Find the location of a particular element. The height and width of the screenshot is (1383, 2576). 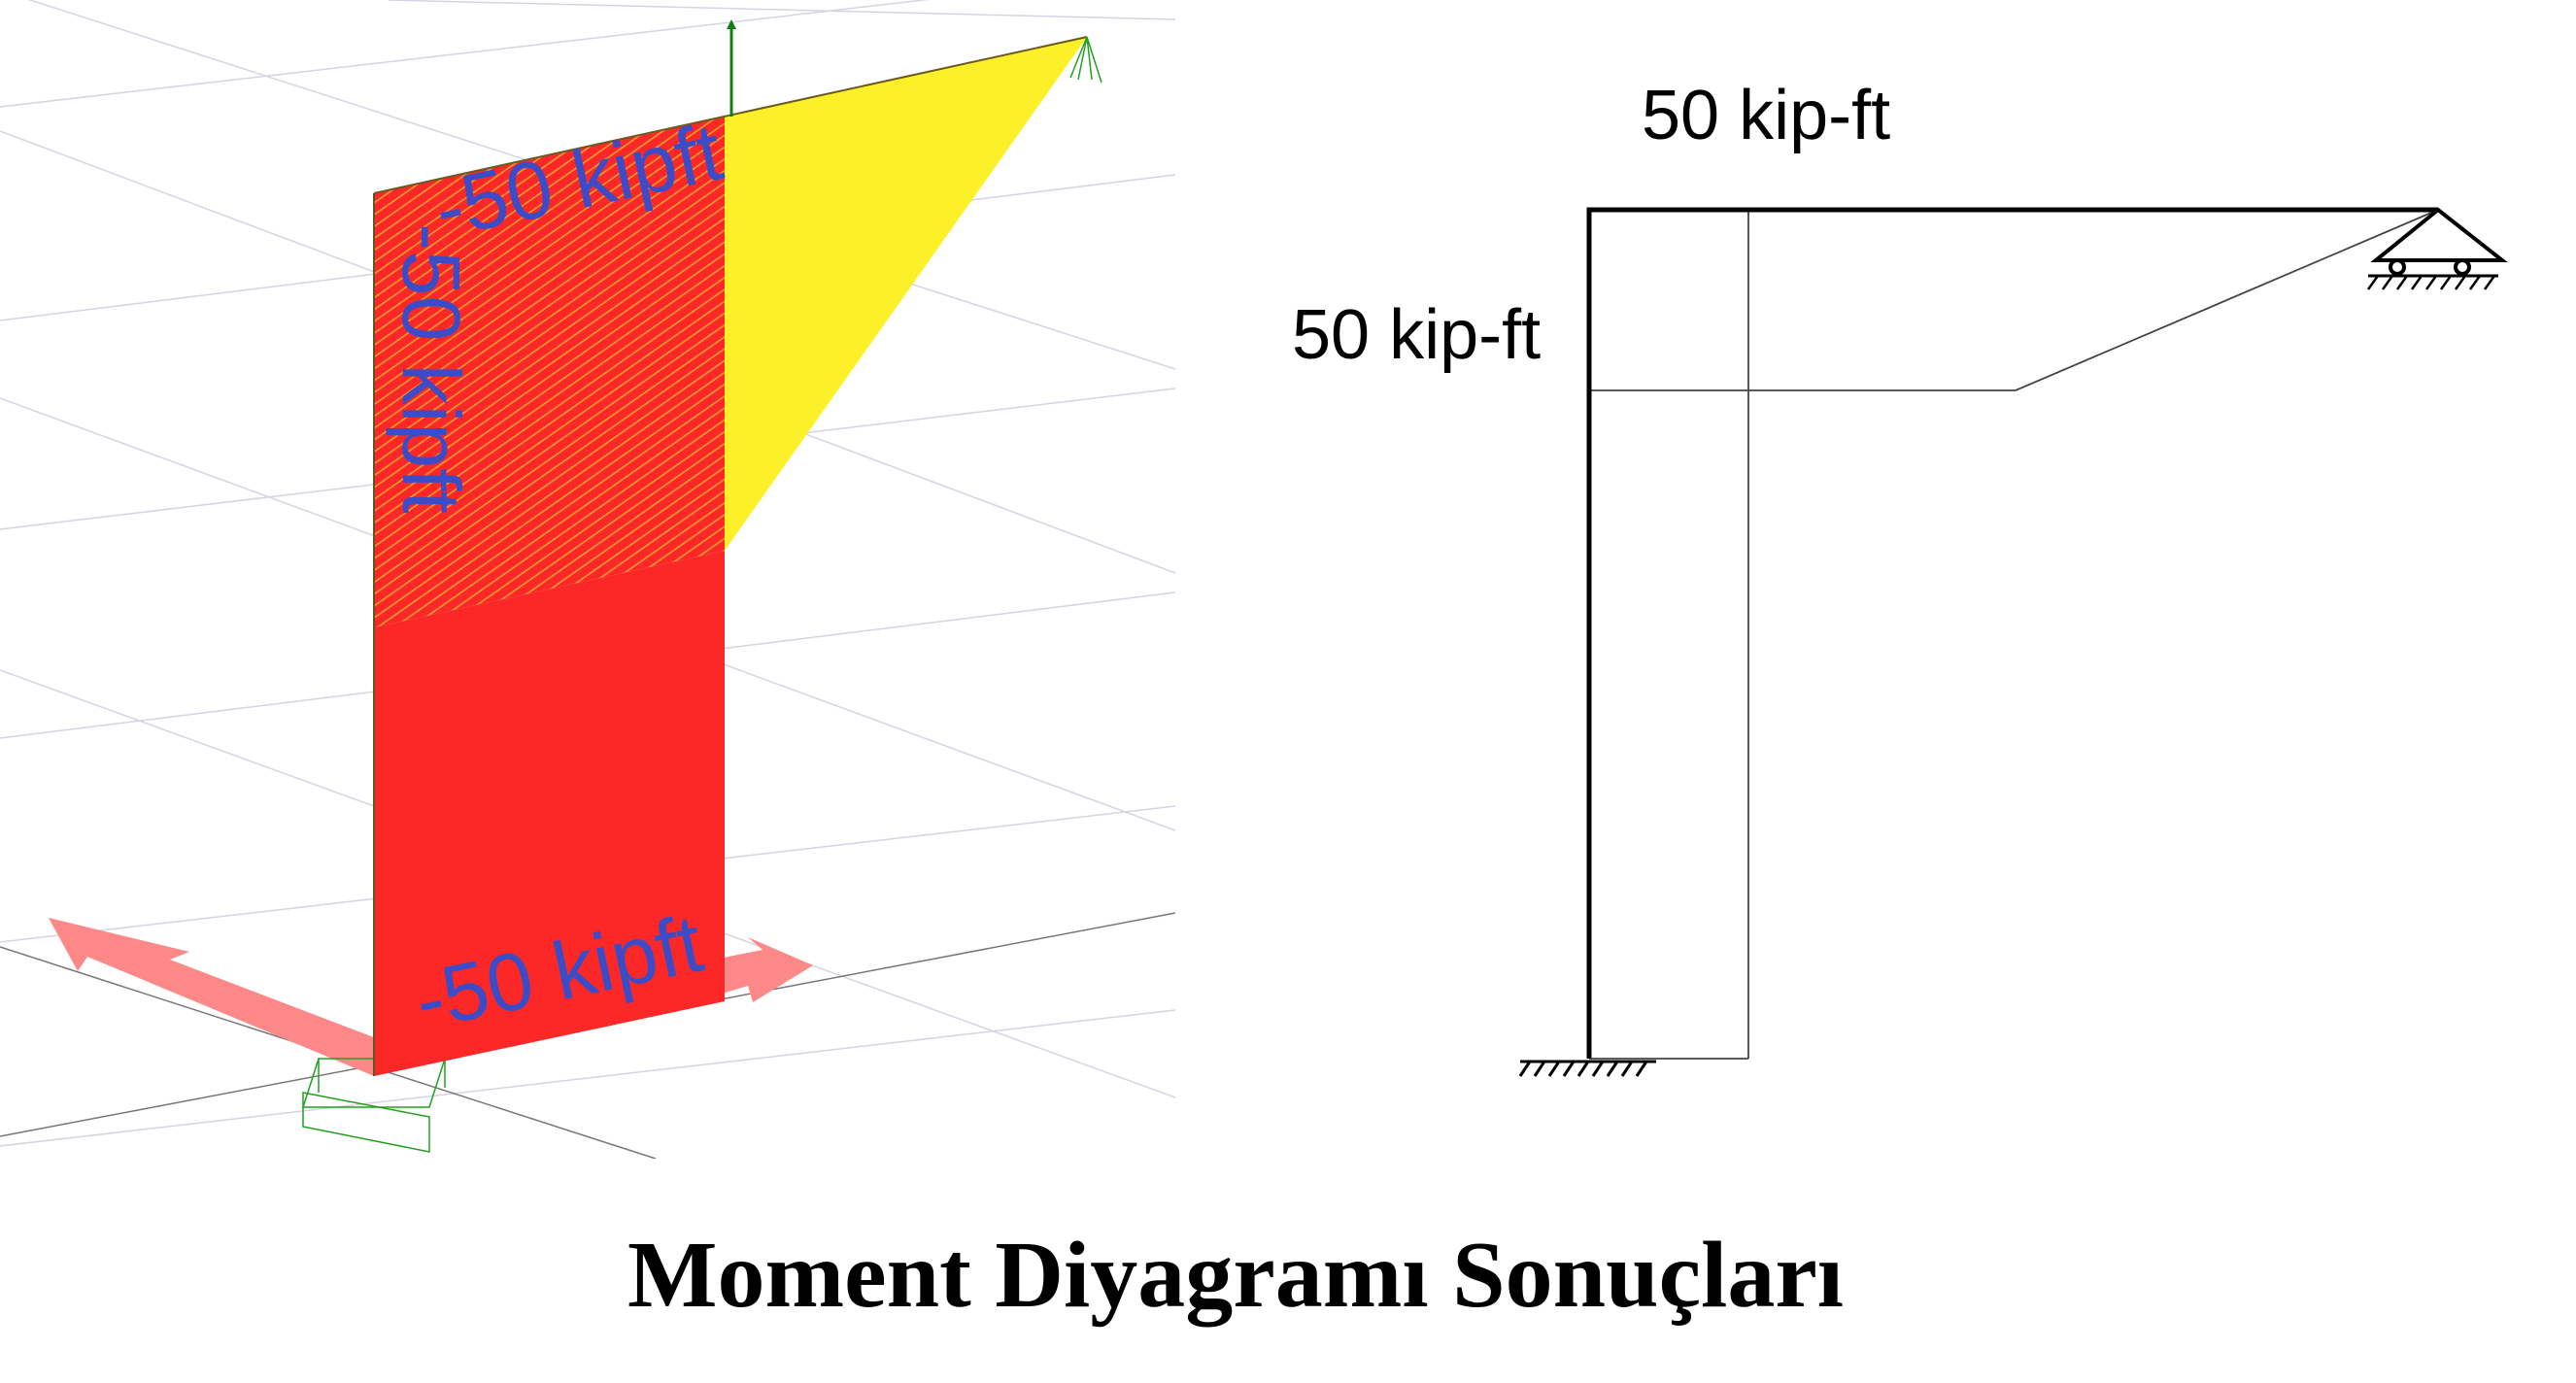

positive-moment-region-beam is located at coordinates (906, 294).